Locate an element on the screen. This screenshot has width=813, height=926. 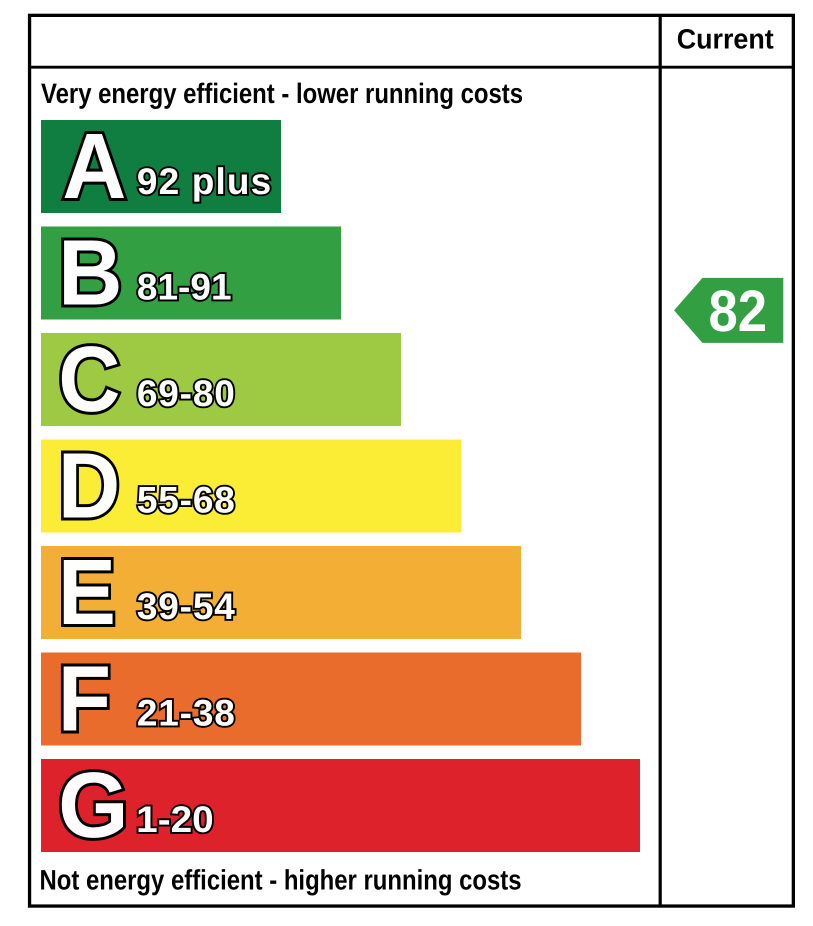
svg-text: A is located at coordinates (94, 166).